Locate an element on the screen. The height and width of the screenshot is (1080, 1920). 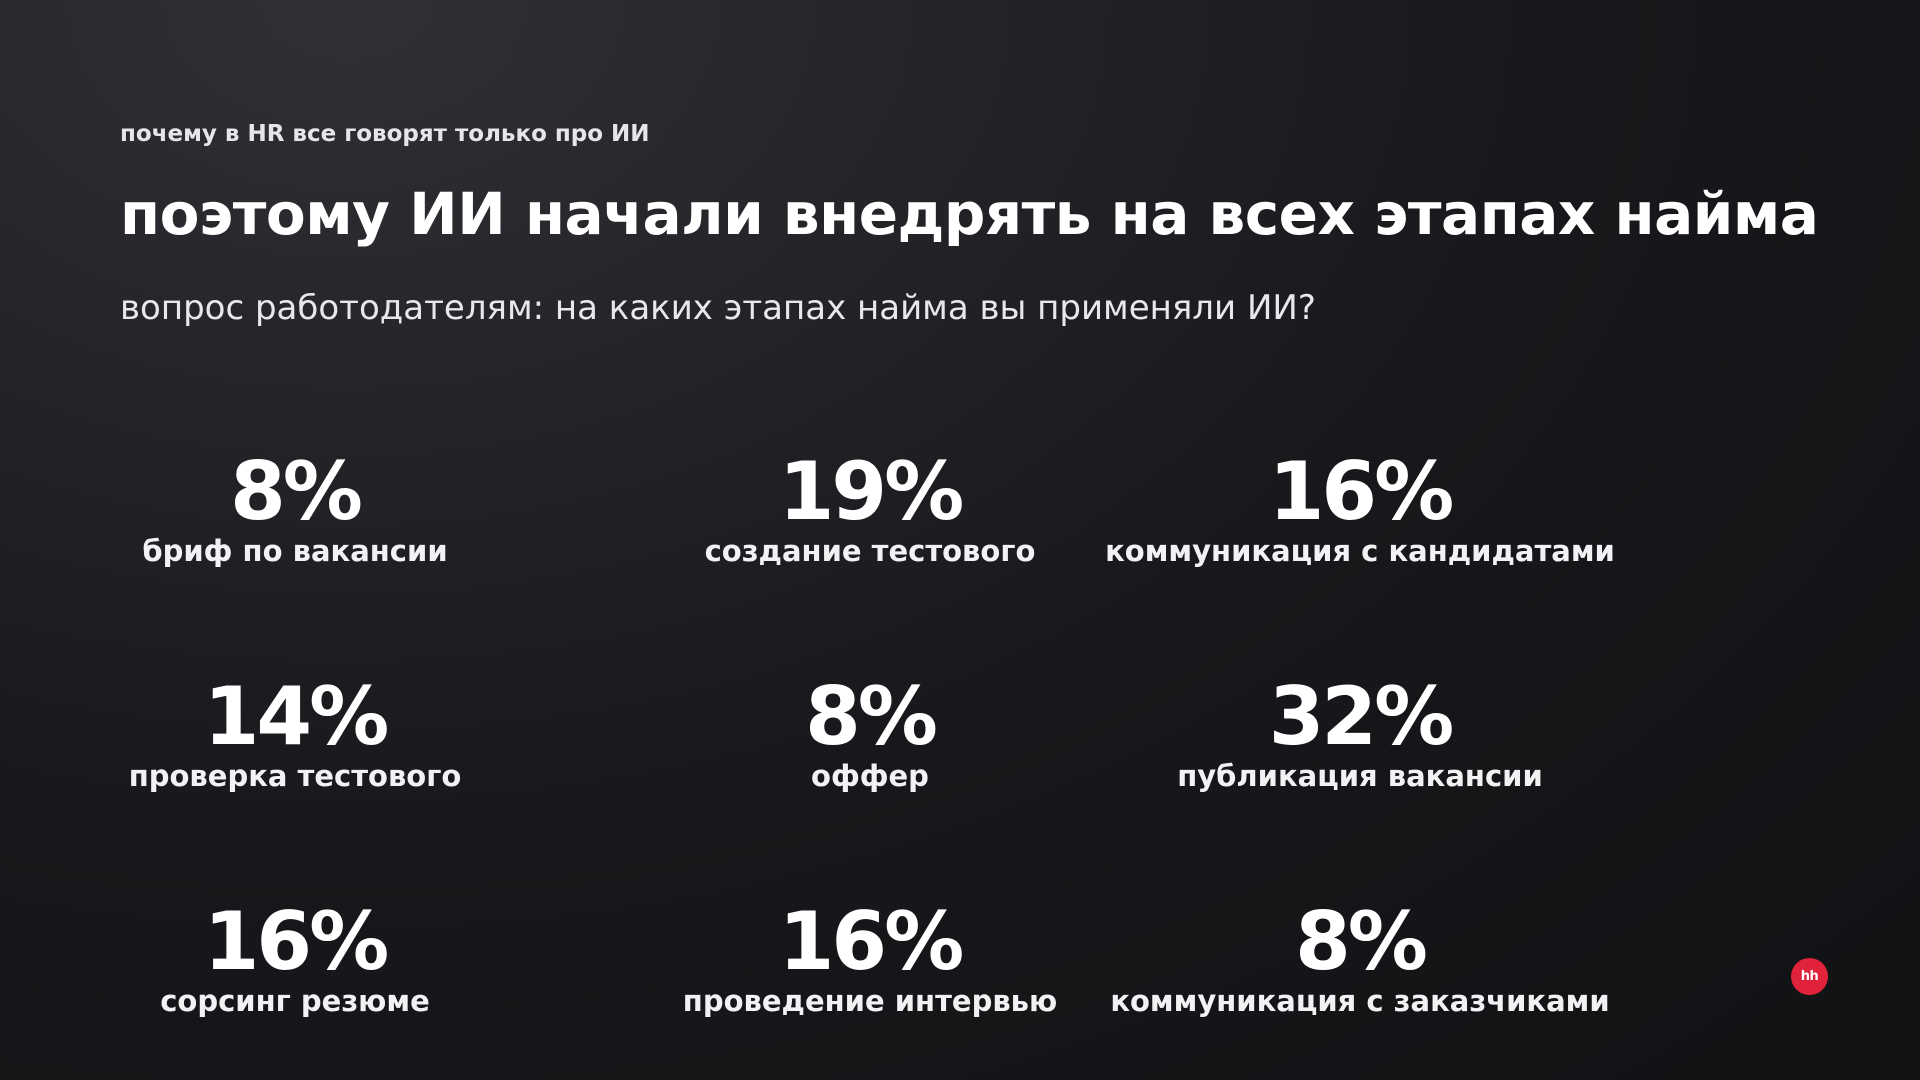
stat-test-review: 14% проверка тестового is located at coordinates (295, 732).